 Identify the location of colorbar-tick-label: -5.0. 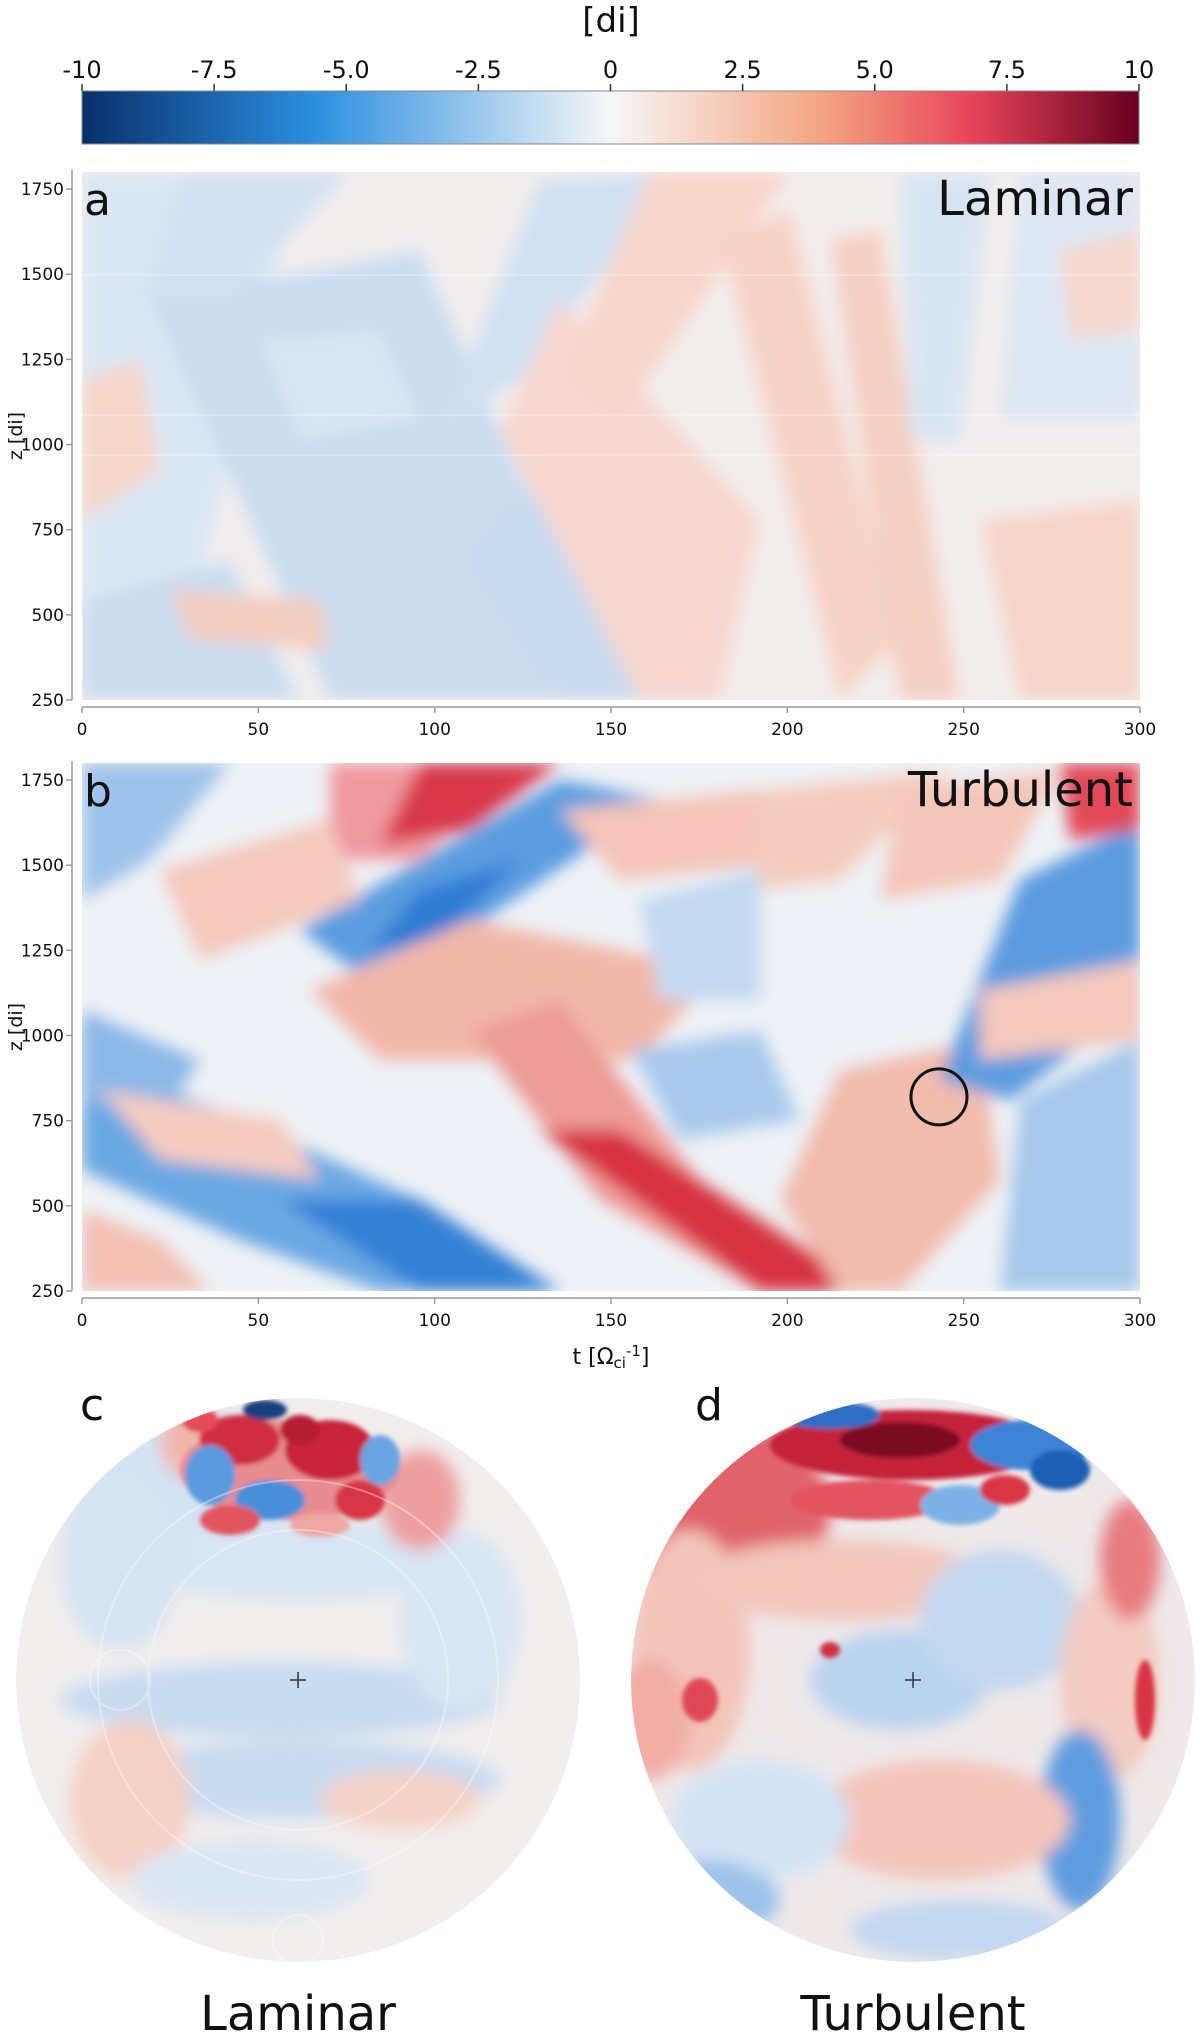
(346, 70).